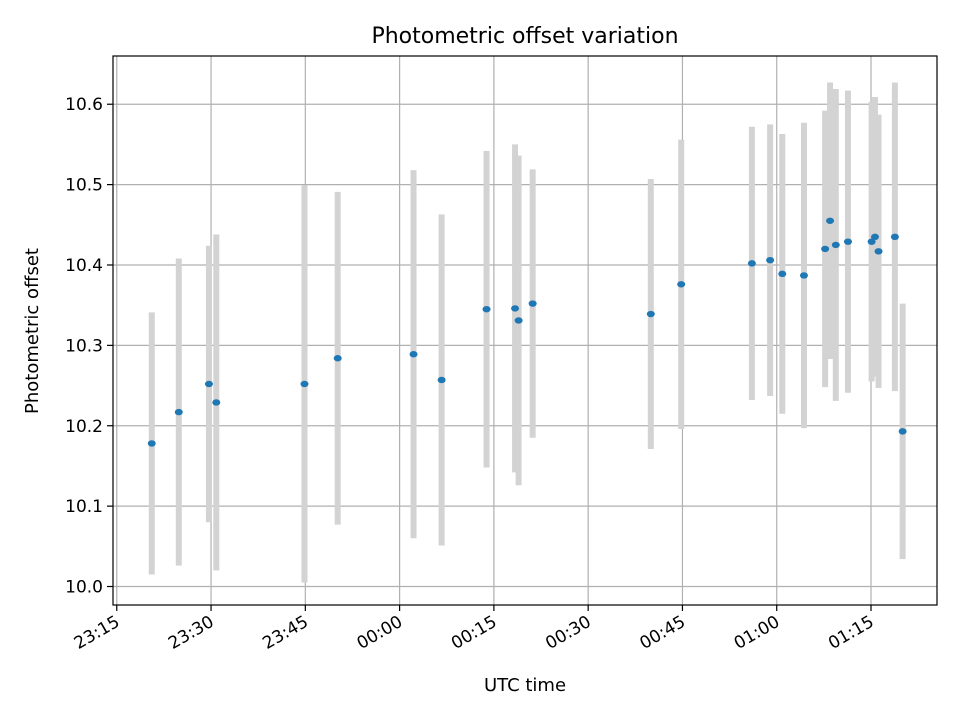  What do you see at coordinates (84, 427) in the screenshot?
I see `y-tick-label: 10.2` at bounding box center [84, 427].